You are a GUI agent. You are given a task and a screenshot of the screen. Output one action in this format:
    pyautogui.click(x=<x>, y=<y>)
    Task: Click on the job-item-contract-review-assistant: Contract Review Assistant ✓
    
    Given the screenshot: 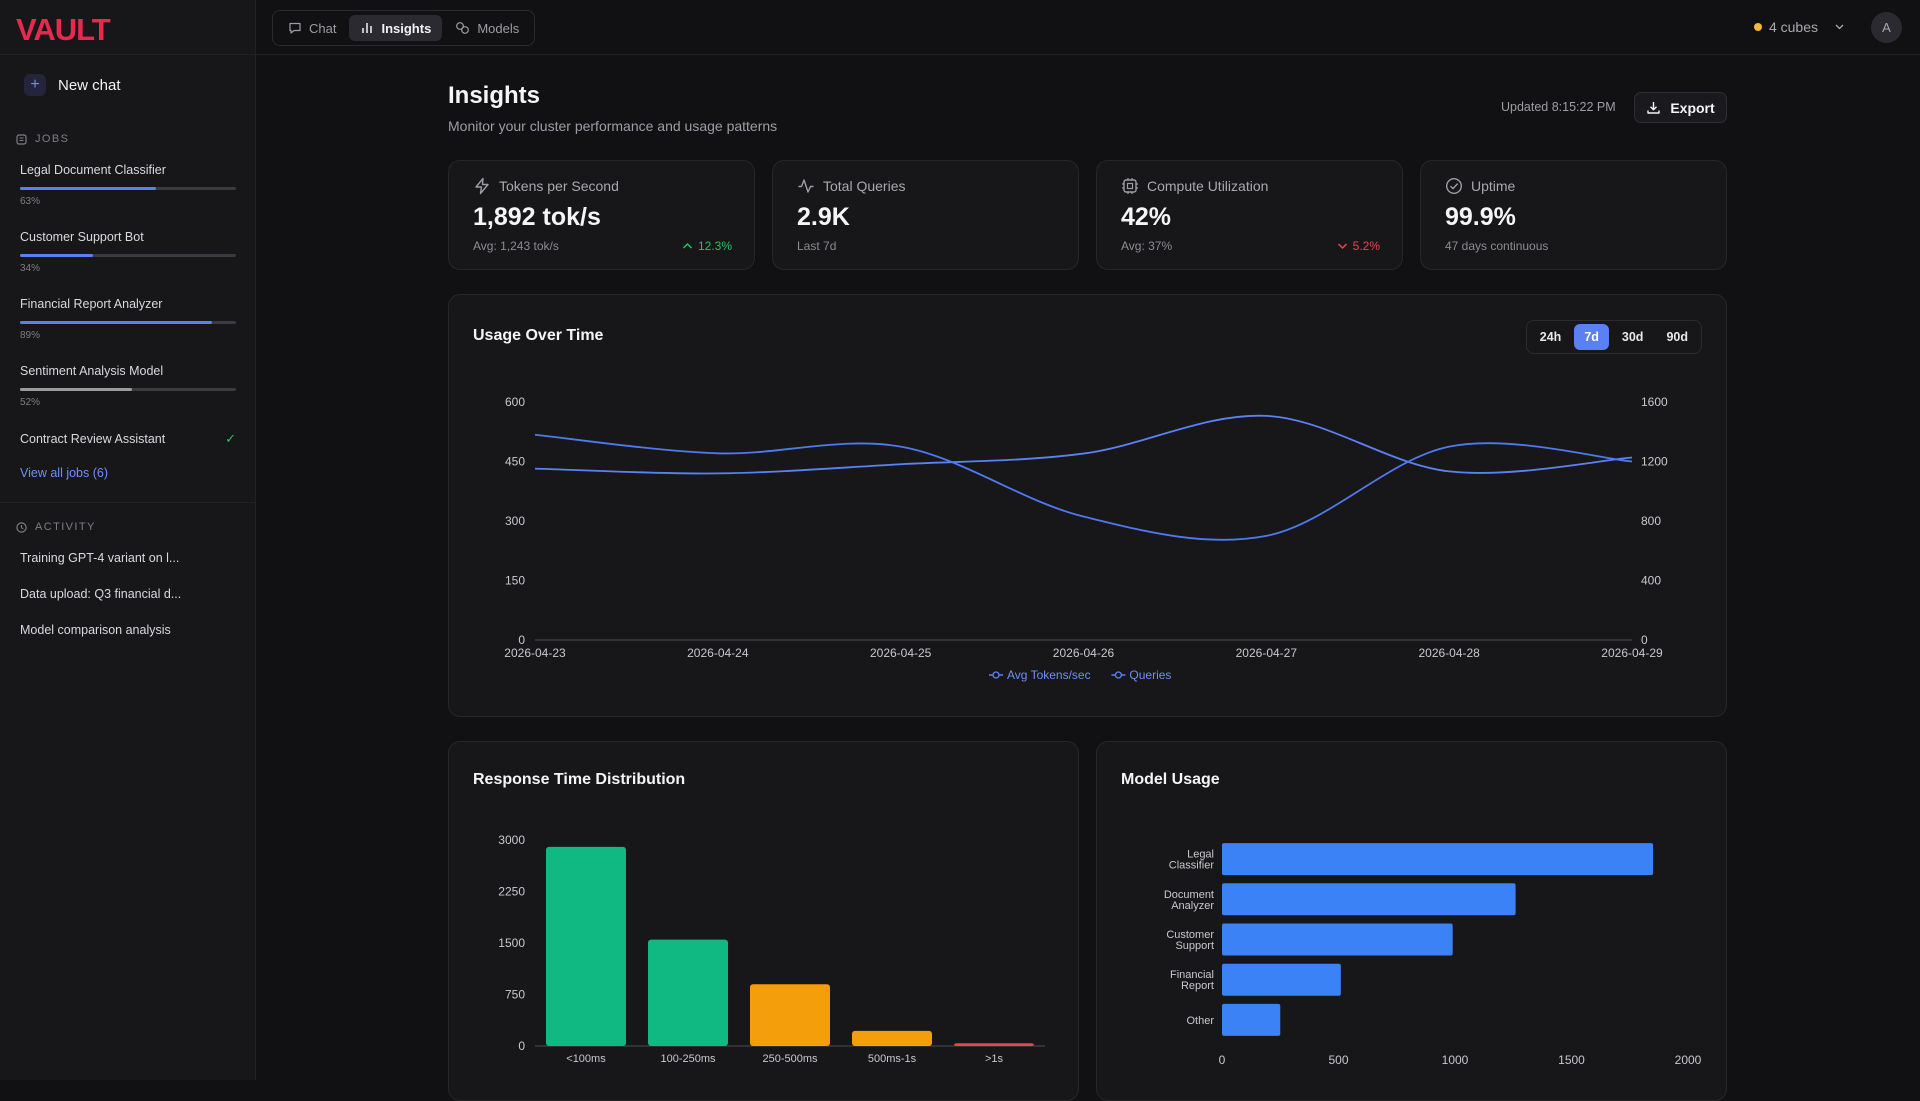 What is the action you would take?
    pyautogui.click(x=128, y=439)
    